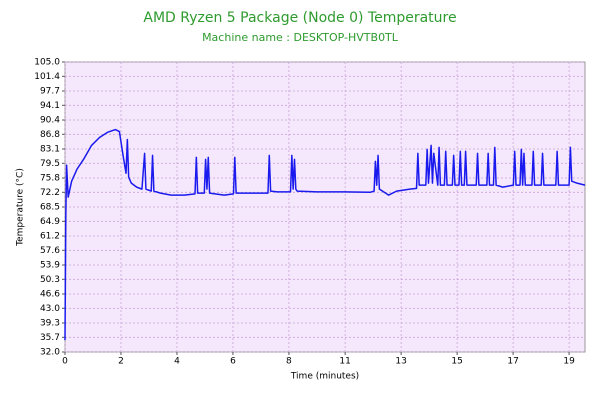 This screenshot has height=400, width=600. What do you see at coordinates (50, 164) in the screenshot?
I see `y-tick-label: 79.5` at bounding box center [50, 164].